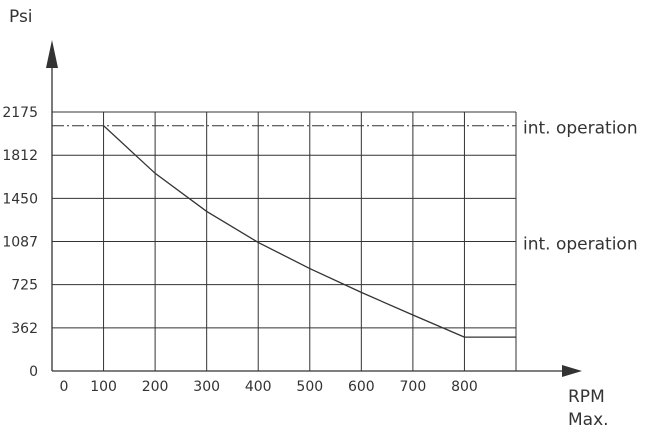  What do you see at coordinates (20, 113) in the screenshot?
I see `y-tick-label: 2175` at bounding box center [20, 113].